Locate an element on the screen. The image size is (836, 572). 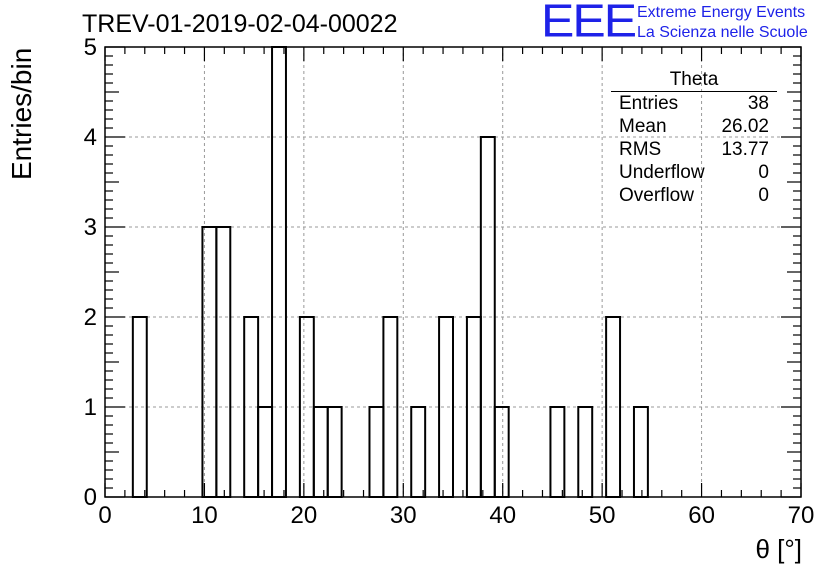
logo-line-1: Extreme Energy Events is located at coordinates (721, 12).